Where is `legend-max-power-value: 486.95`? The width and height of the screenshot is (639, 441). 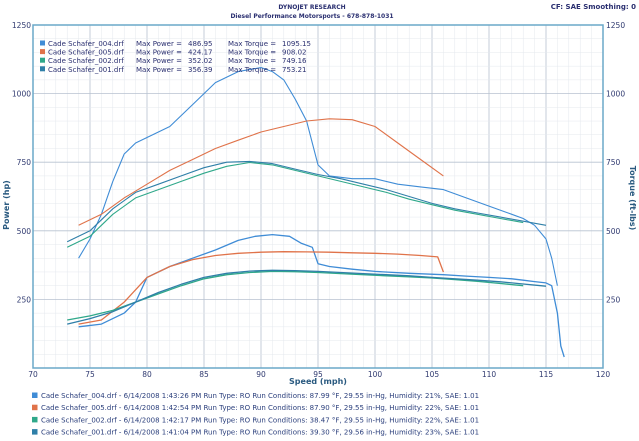
legend-max-power-value: 486.95 is located at coordinates (200, 44).